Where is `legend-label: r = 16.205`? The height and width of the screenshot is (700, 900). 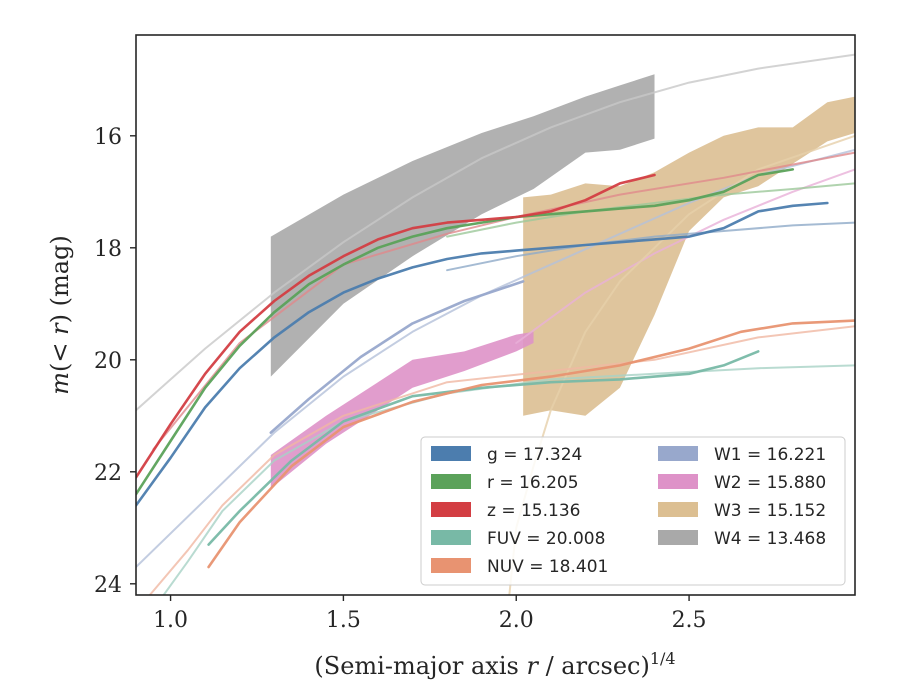 legend-label: r = 16.205 is located at coordinates (533, 483).